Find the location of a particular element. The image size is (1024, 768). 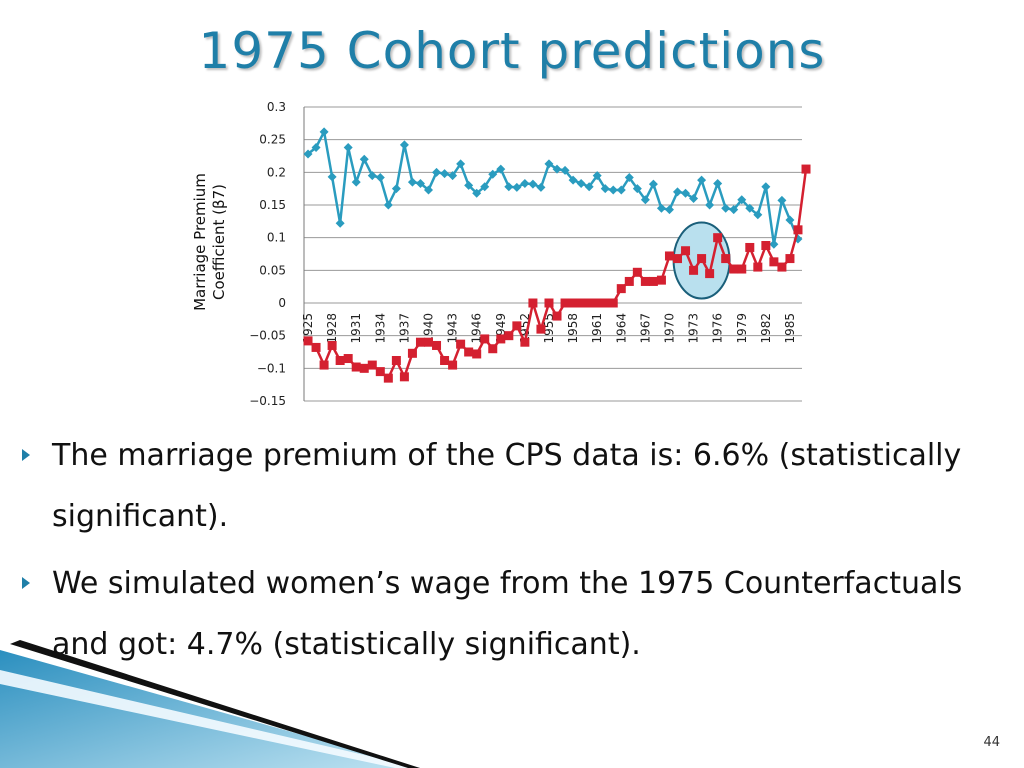

y-tick-label: 0.05 is located at coordinates (272, 270).